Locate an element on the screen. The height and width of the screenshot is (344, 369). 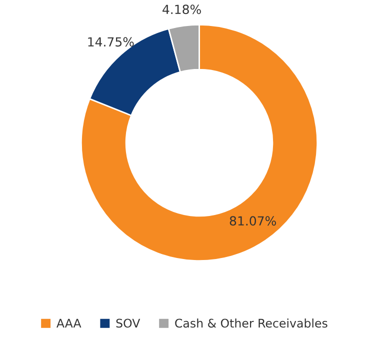
legend-label: SOV is located at coordinates (128, 323).